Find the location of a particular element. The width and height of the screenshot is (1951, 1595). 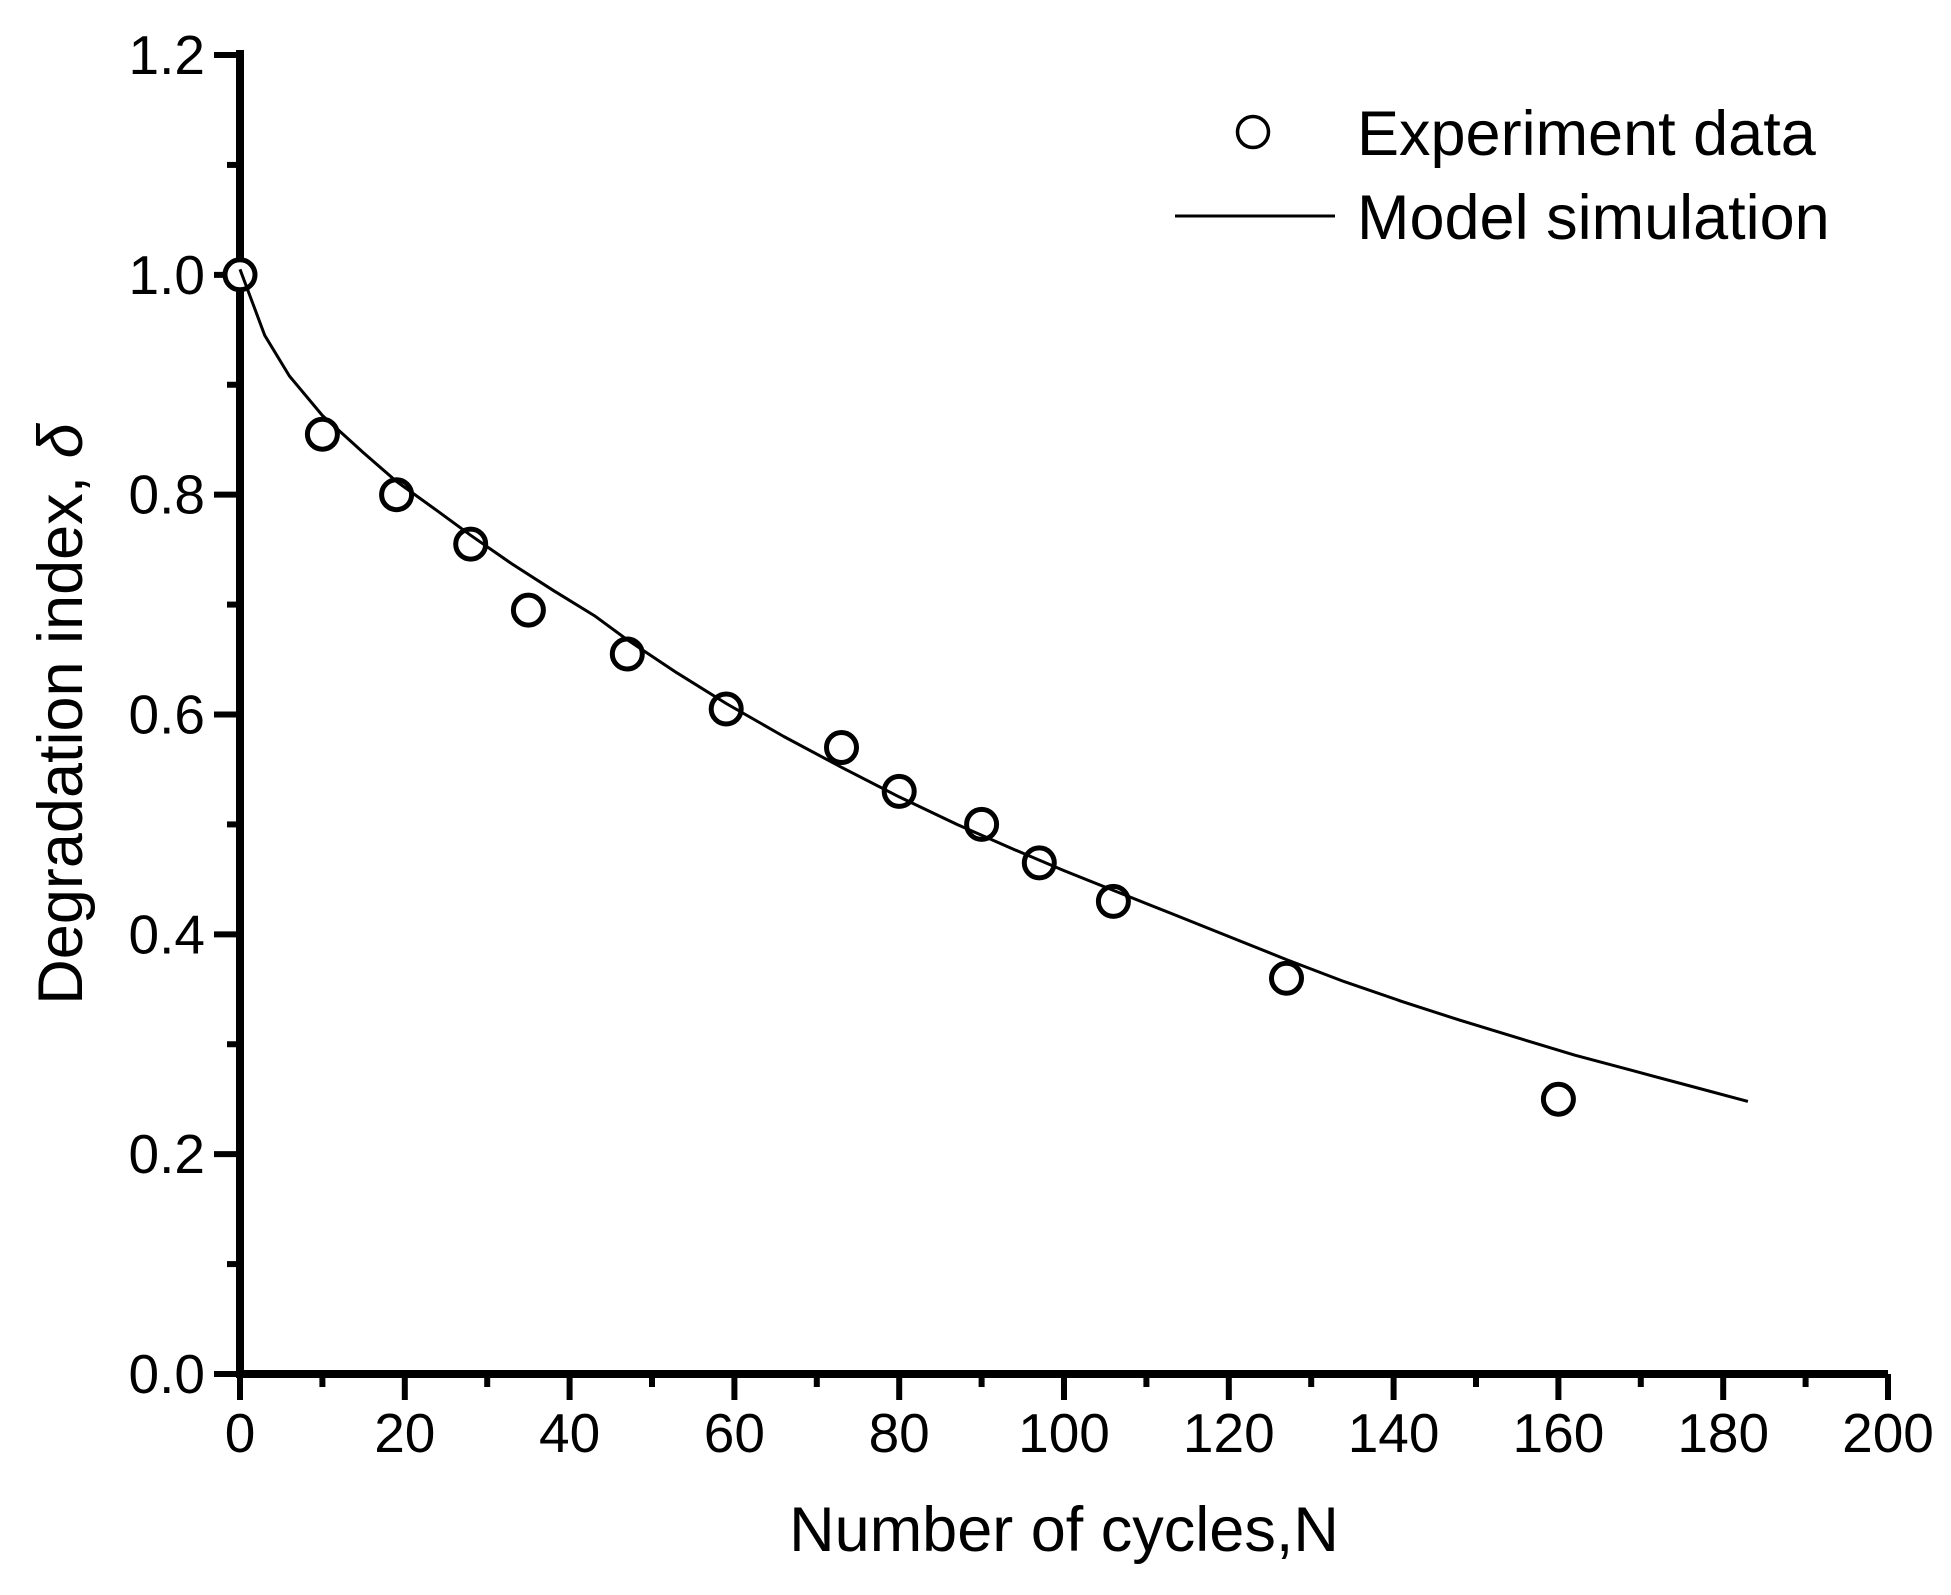

x-tick-label: 100 is located at coordinates (1064, 1433).